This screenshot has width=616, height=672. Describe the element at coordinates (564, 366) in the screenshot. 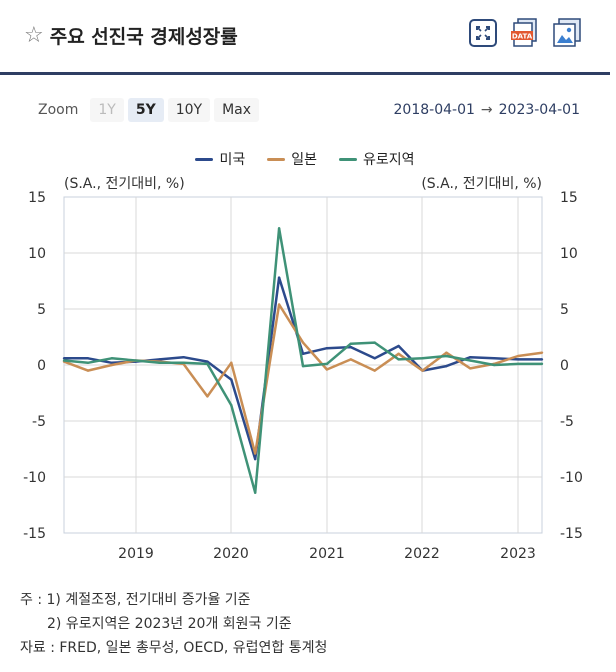

I see `y-tick-label-right: 0` at that location.